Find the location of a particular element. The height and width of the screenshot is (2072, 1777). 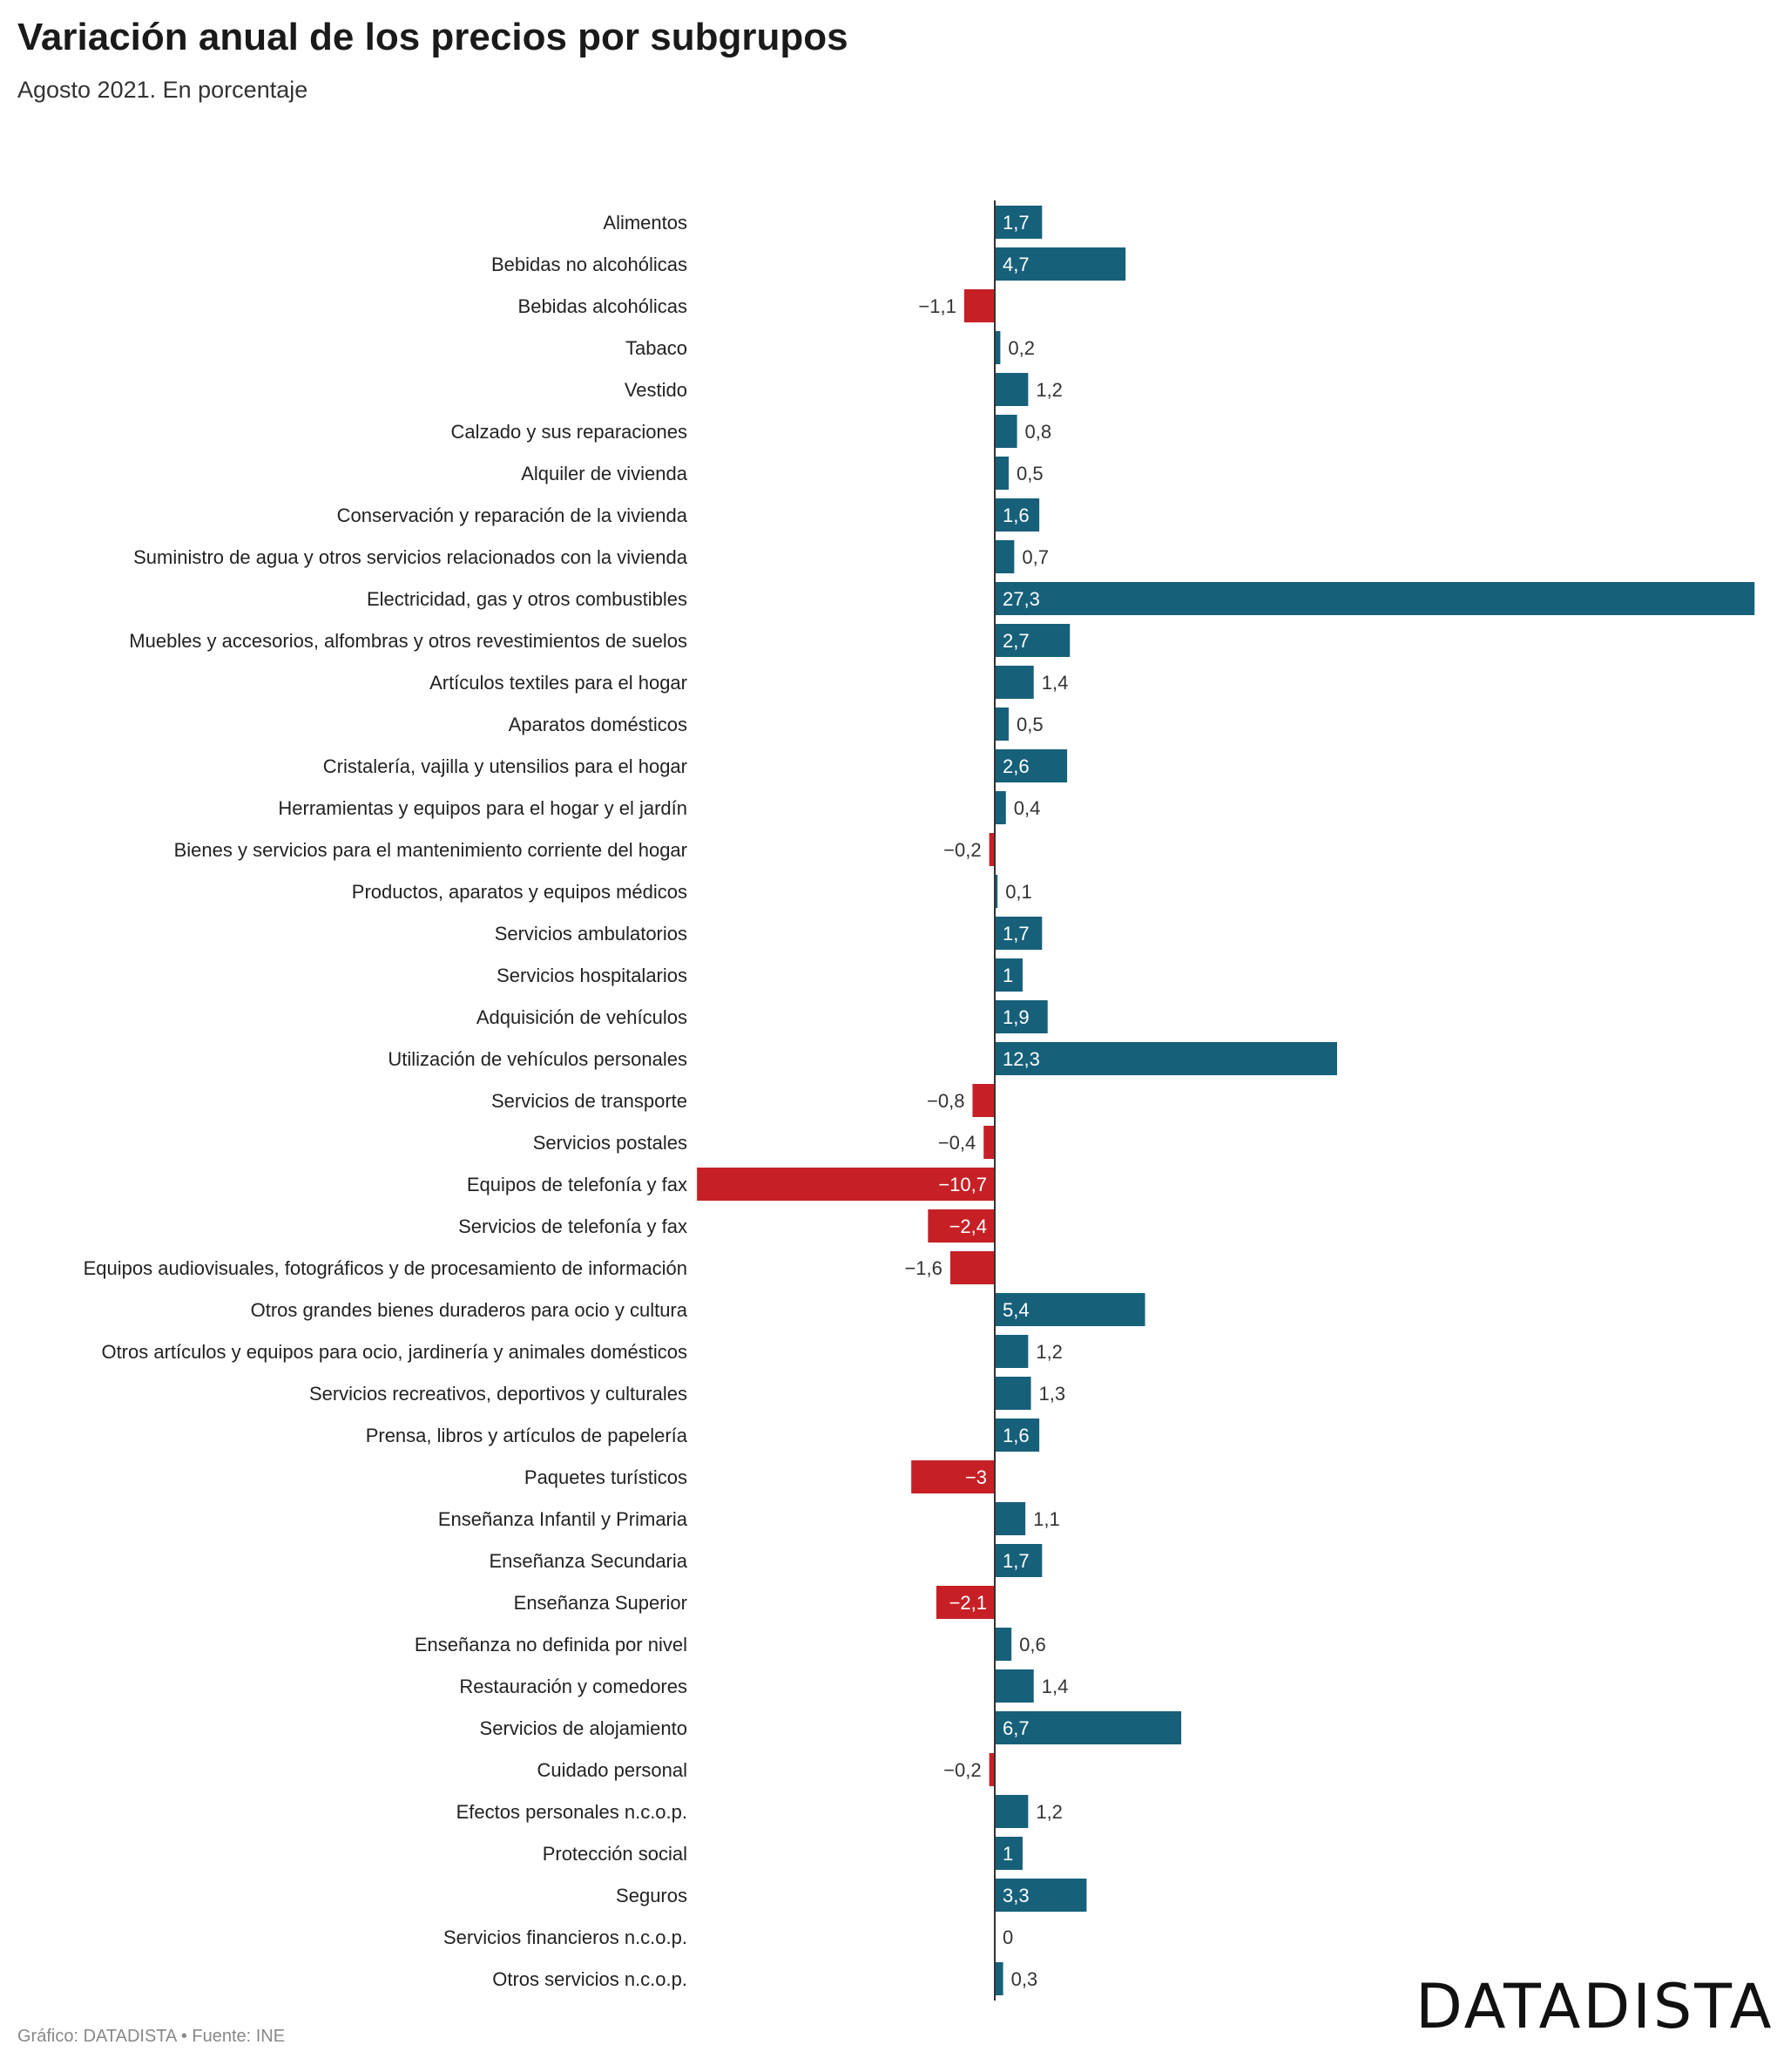

data-label: 3,3 is located at coordinates (1017, 1895).